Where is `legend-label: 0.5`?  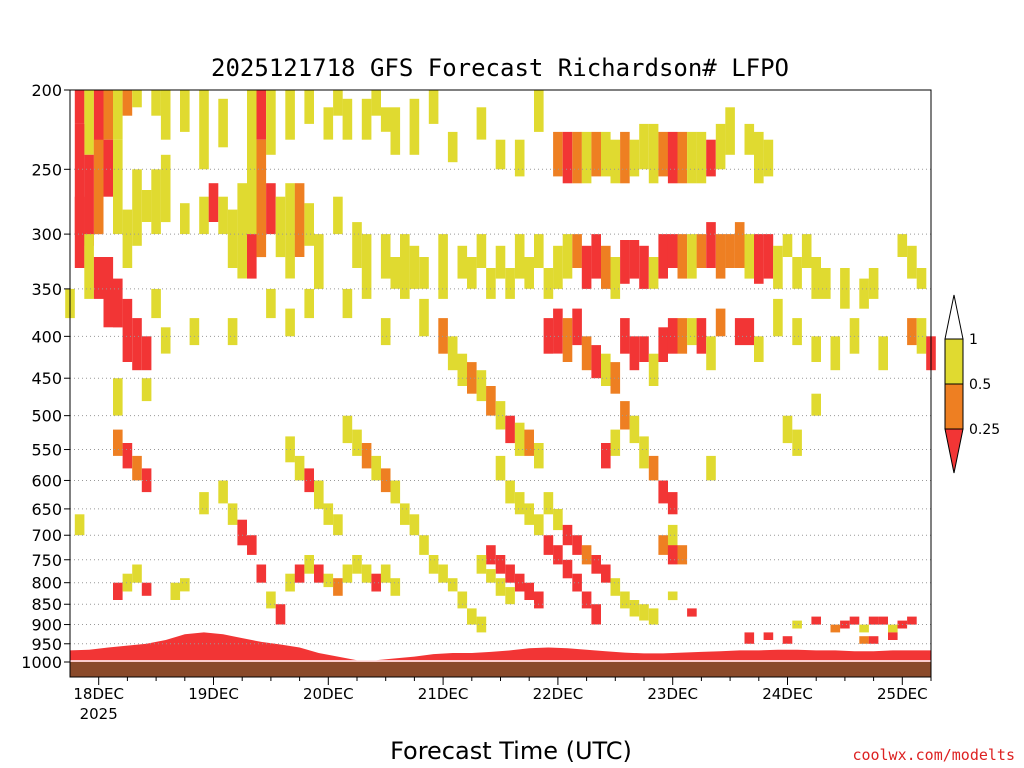
legend-label: 0.5 is located at coordinates (980, 385).